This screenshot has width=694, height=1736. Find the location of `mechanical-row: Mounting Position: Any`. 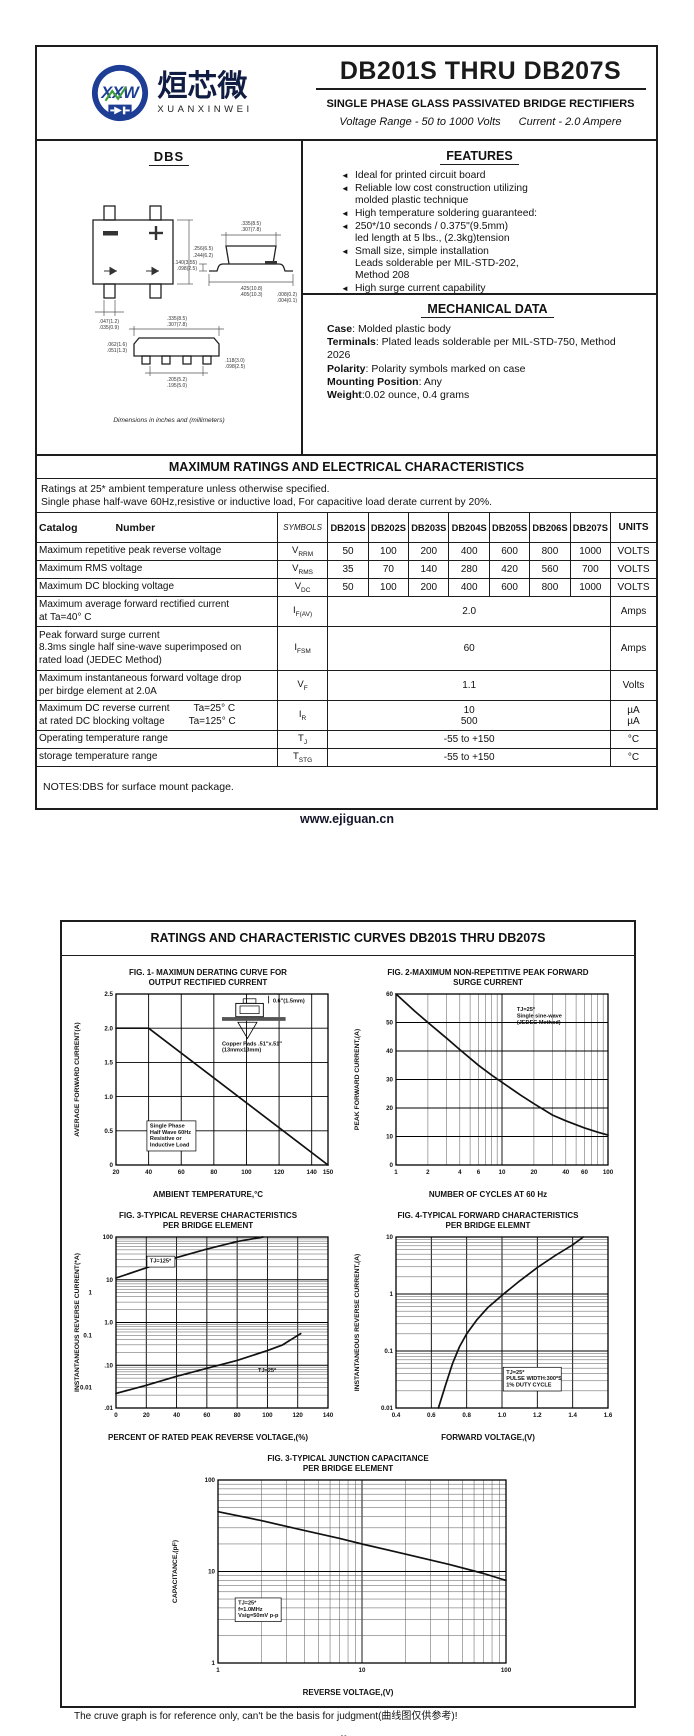

mechanical-row: Mounting Position: Any is located at coordinates (384, 381).